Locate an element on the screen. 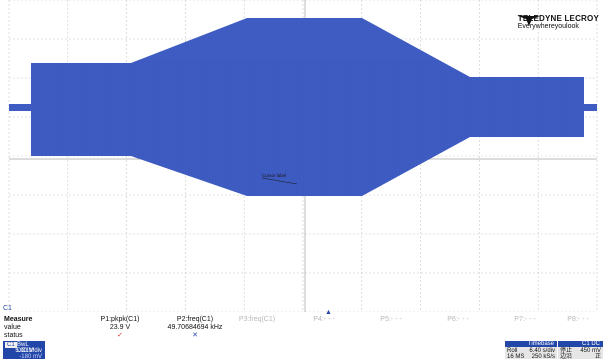  param-name: P7:- - - is located at coordinates (525, 319).